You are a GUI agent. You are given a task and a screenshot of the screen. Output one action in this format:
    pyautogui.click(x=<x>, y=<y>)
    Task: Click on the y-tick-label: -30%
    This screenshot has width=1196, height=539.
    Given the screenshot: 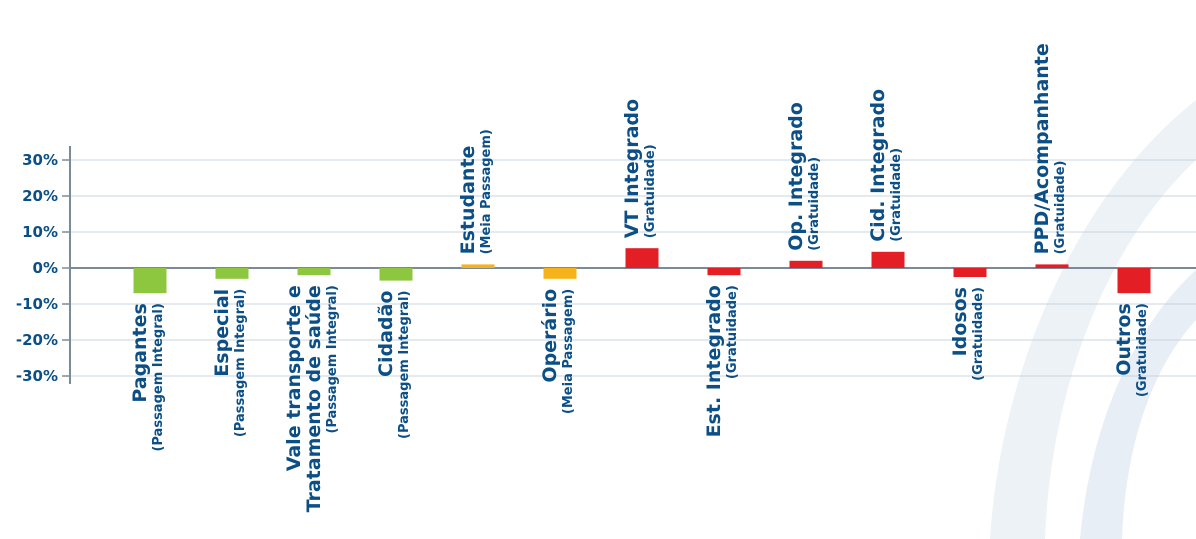 What is the action you would take?
    pyautogui.click(x=37, y=376)
    